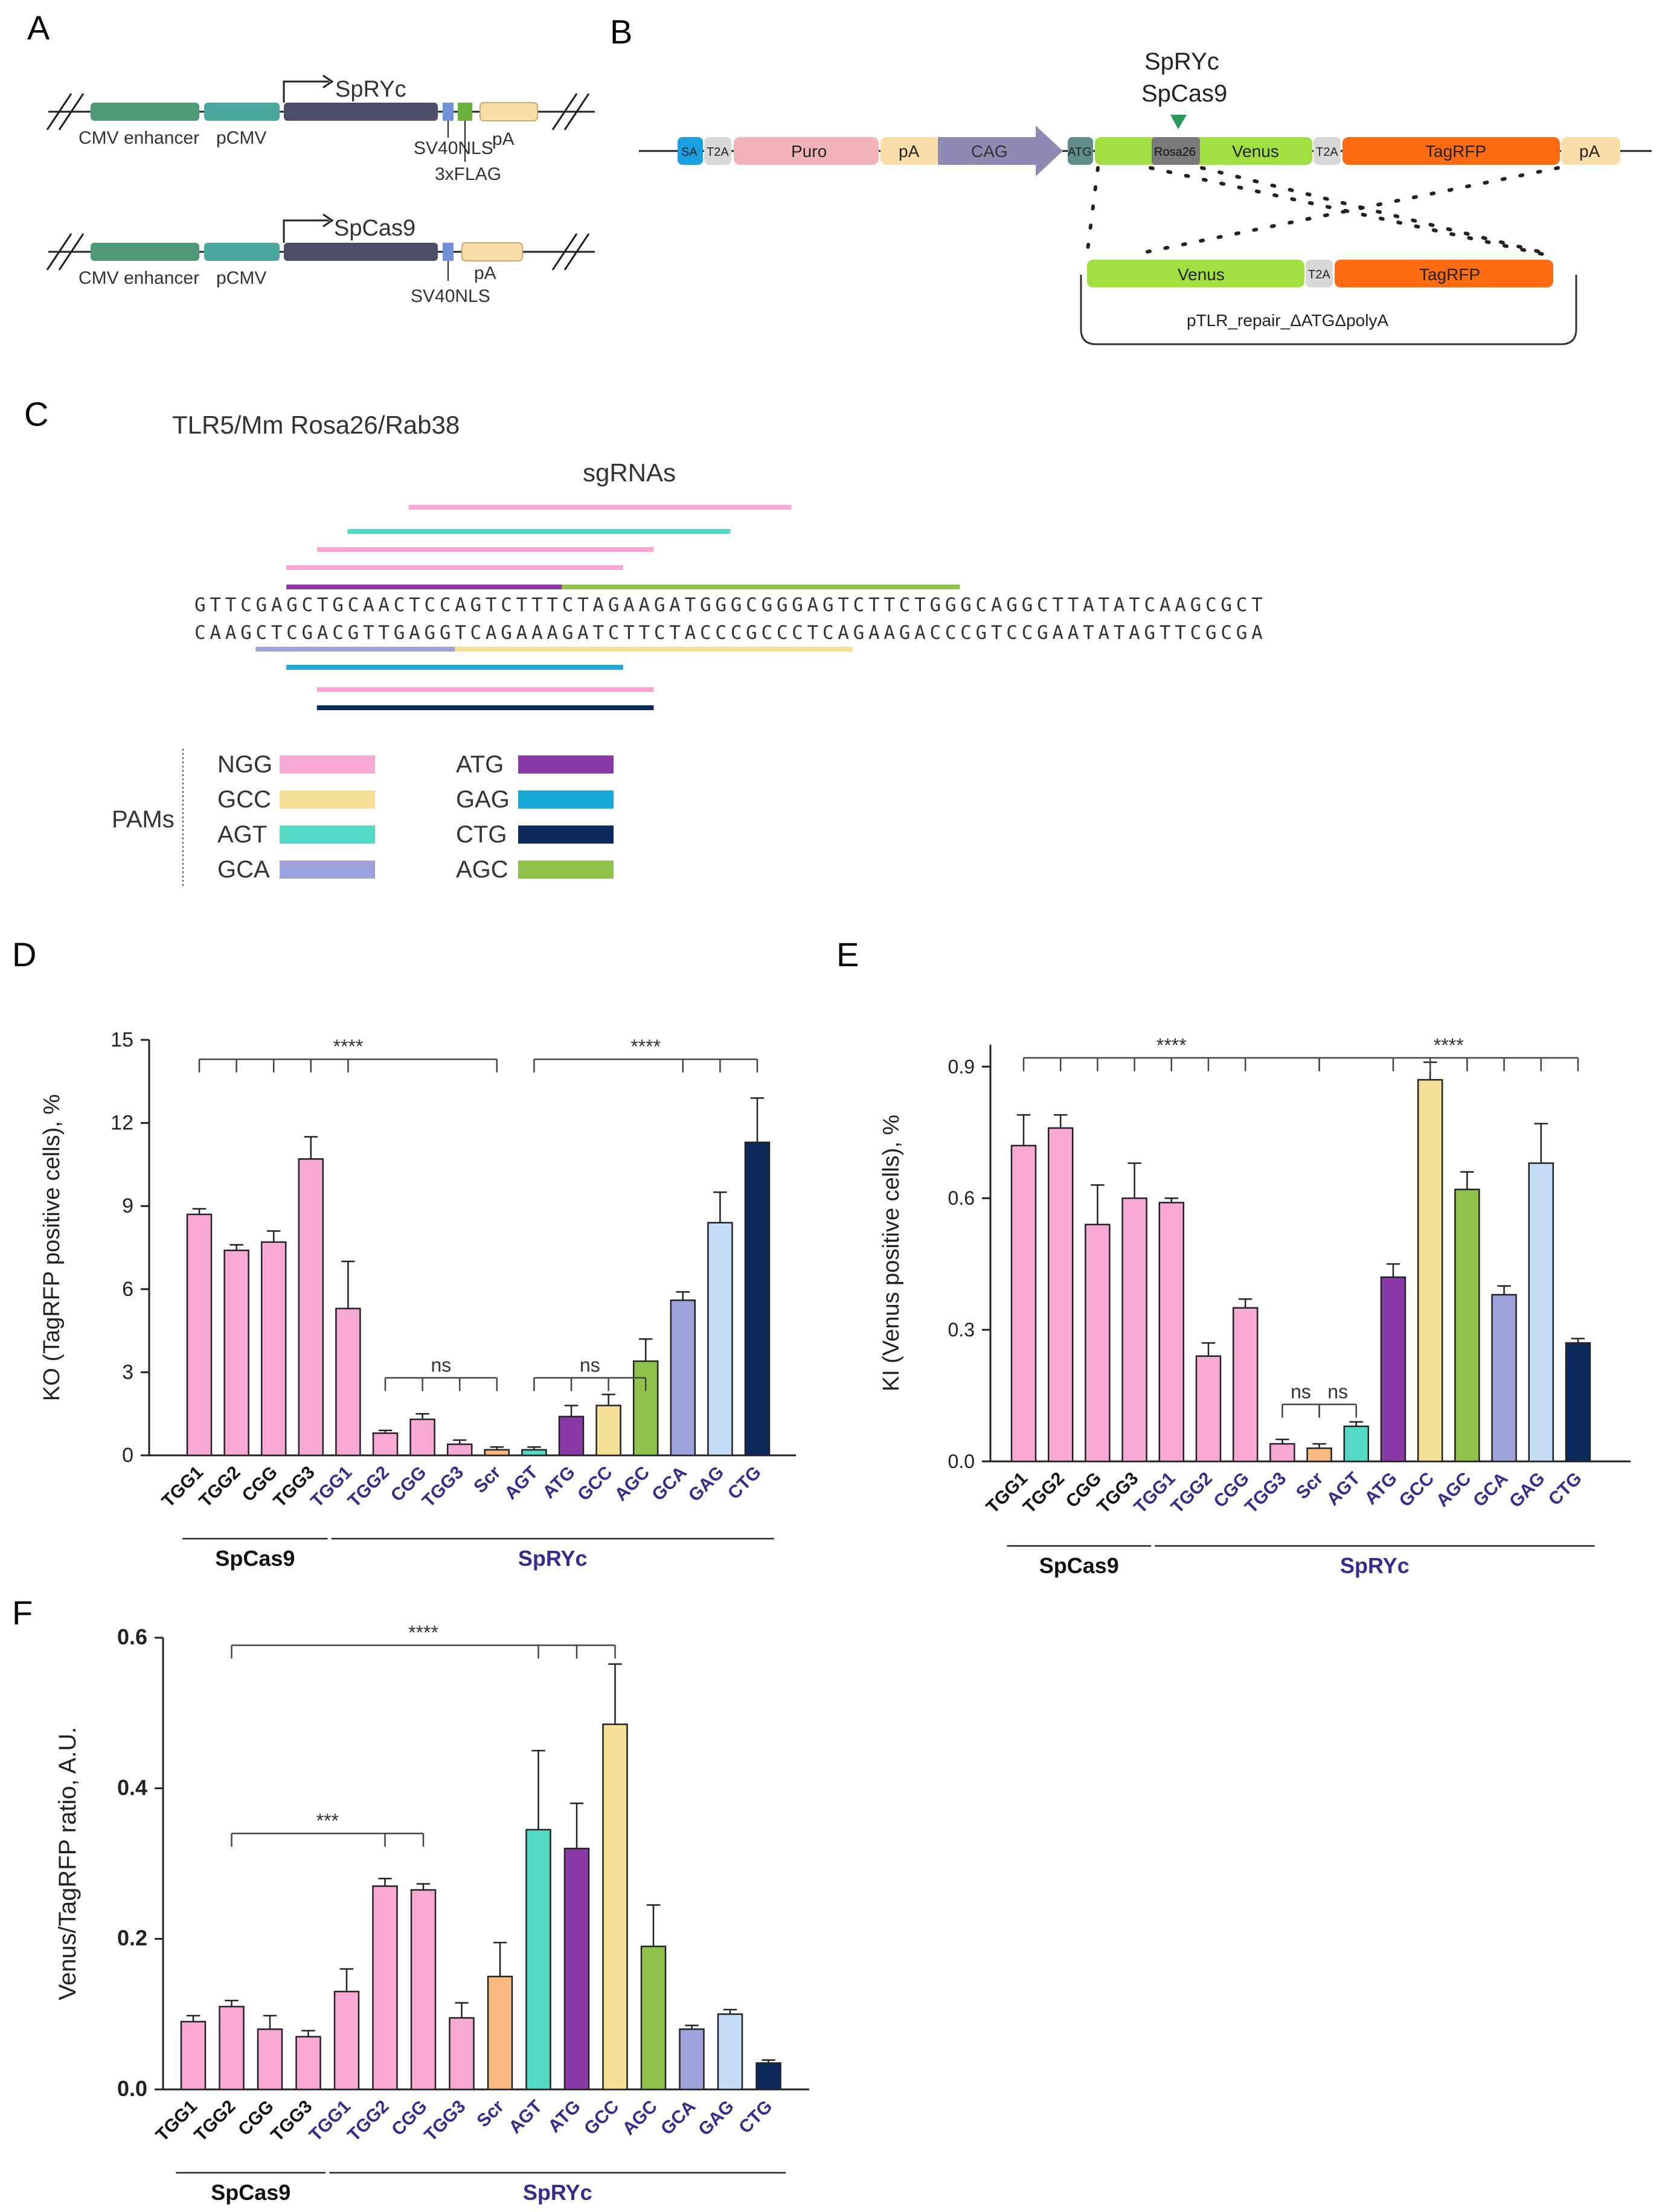  Describe the element at coordinates (465, 112) in the screenshot. I see `flag-box` at that location.